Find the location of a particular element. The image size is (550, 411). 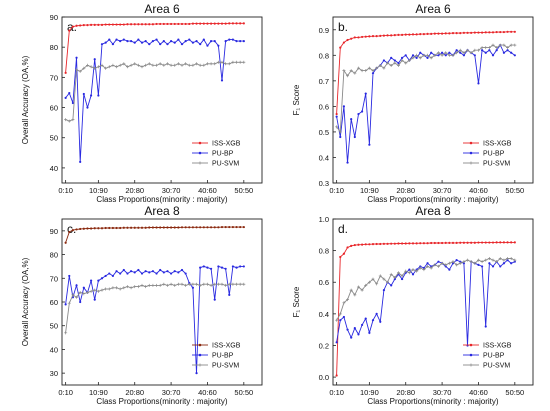

x-tick-label: 30:70 is located at coordinates (171, 392).